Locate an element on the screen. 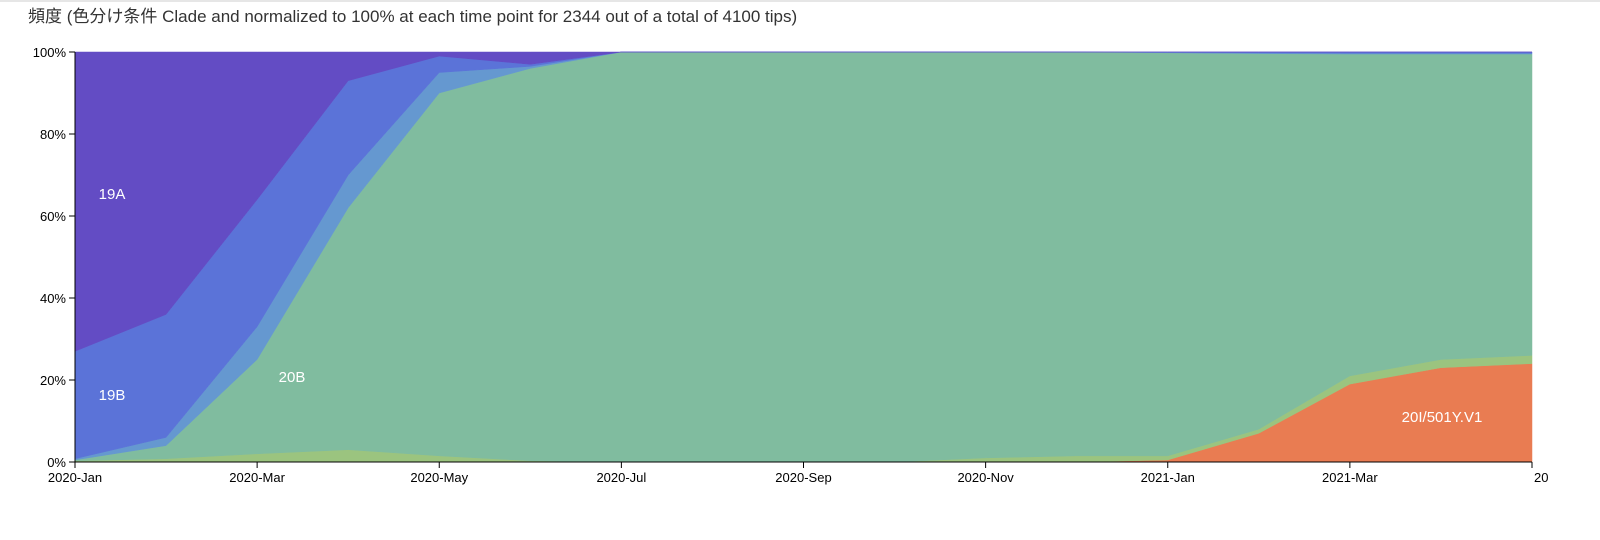 This screenshot has height=540, width=1600. y-tick-label: 0% is located at coordinates (56, 462).